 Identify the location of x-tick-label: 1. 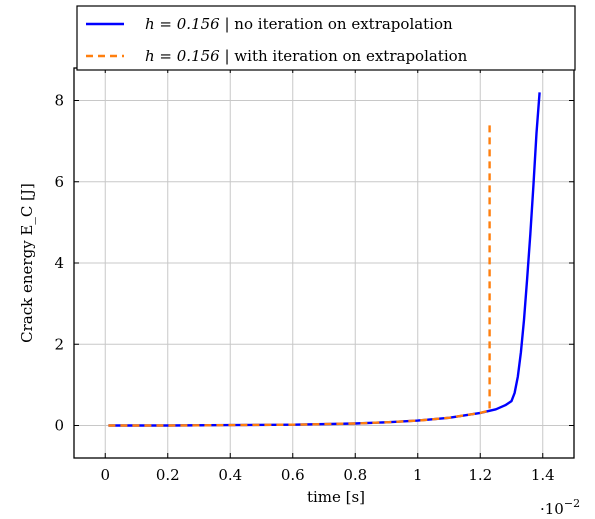
(418, 475).